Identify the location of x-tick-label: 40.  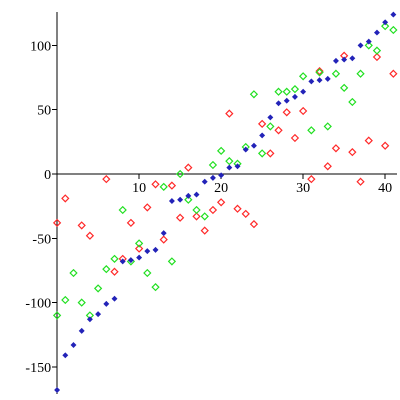
(385, 188).